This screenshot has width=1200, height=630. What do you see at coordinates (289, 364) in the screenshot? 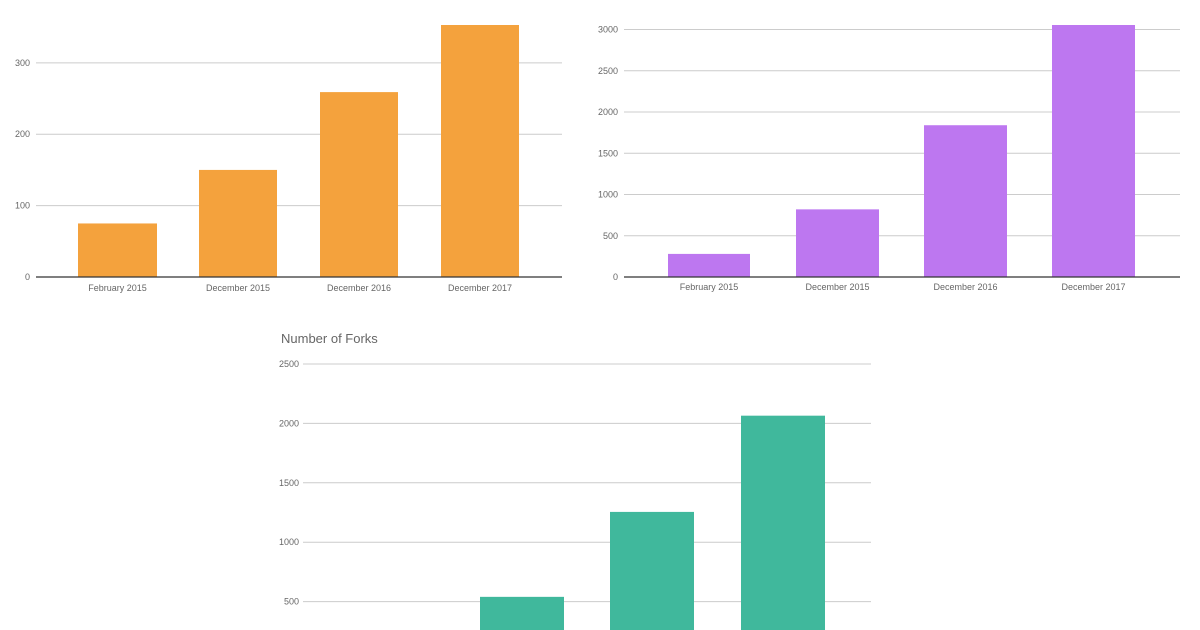
I see `chart-3-y-tick-label: 2500` at bounding box center [289, 364].